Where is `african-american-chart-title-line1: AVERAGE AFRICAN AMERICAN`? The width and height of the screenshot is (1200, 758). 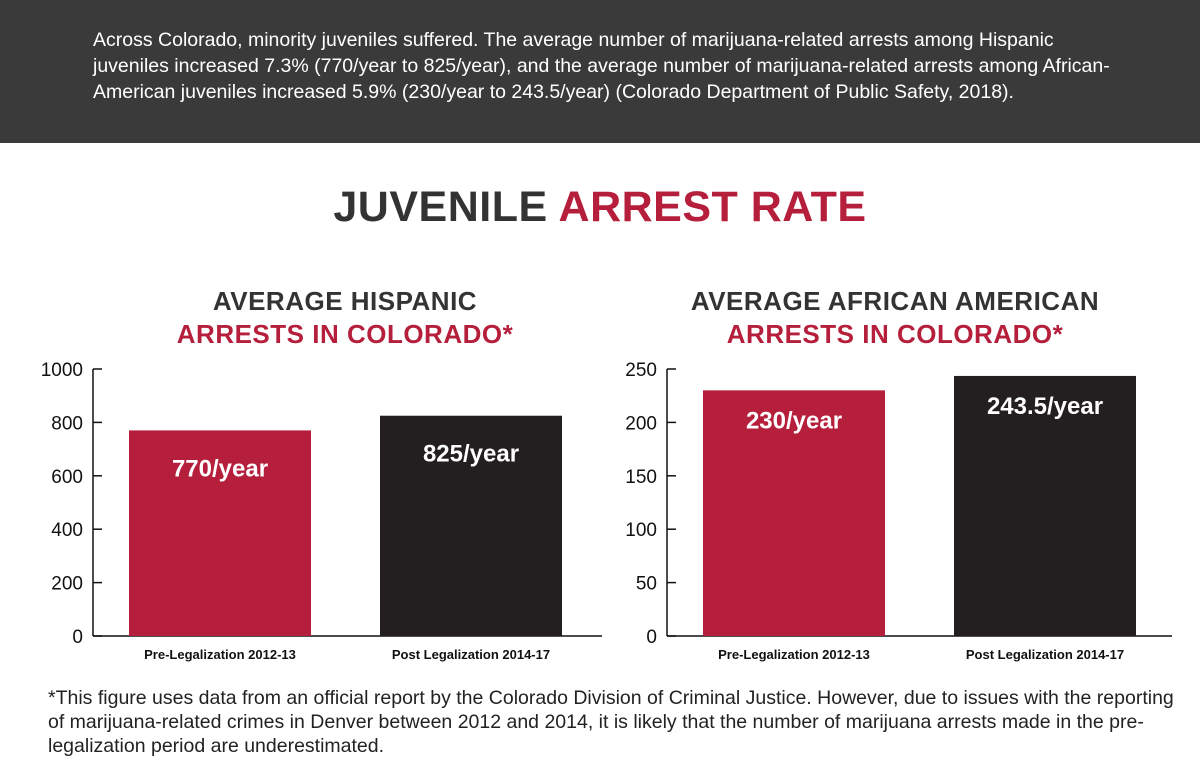 african-american-chart-title-line1: AVERAGE AFRICAN AMERICAN is located at coordinates (895, 301).